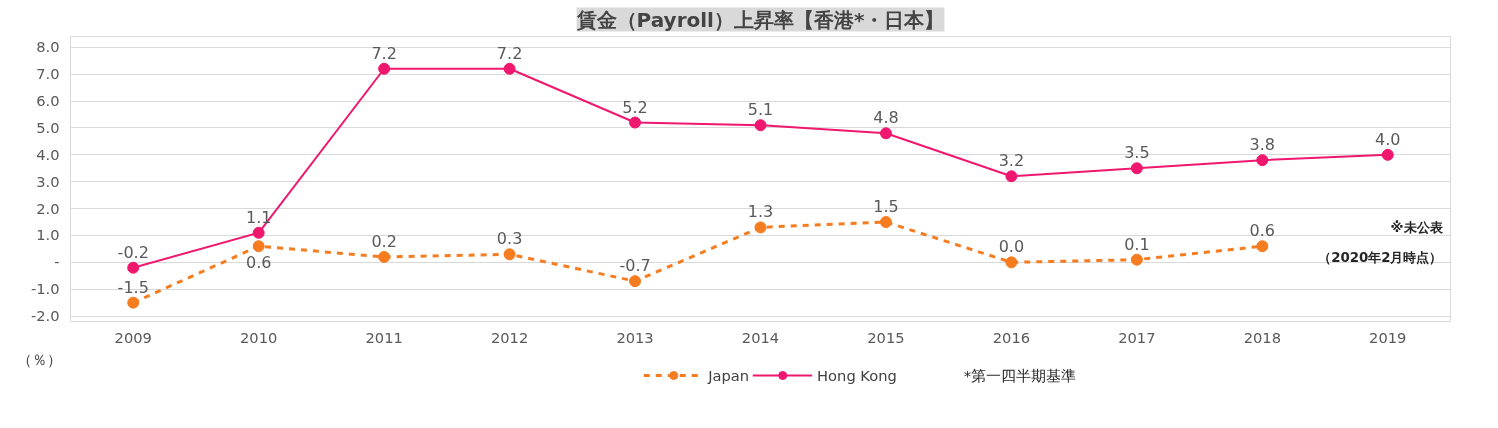 Image resolution: width=1498 pixels, height=428 pixels. Describe the element at coordinates (760, 19) in the screenshot. I see `chart-title: 賃金（Payroll）上昇率【香港*・日本】` at that location.